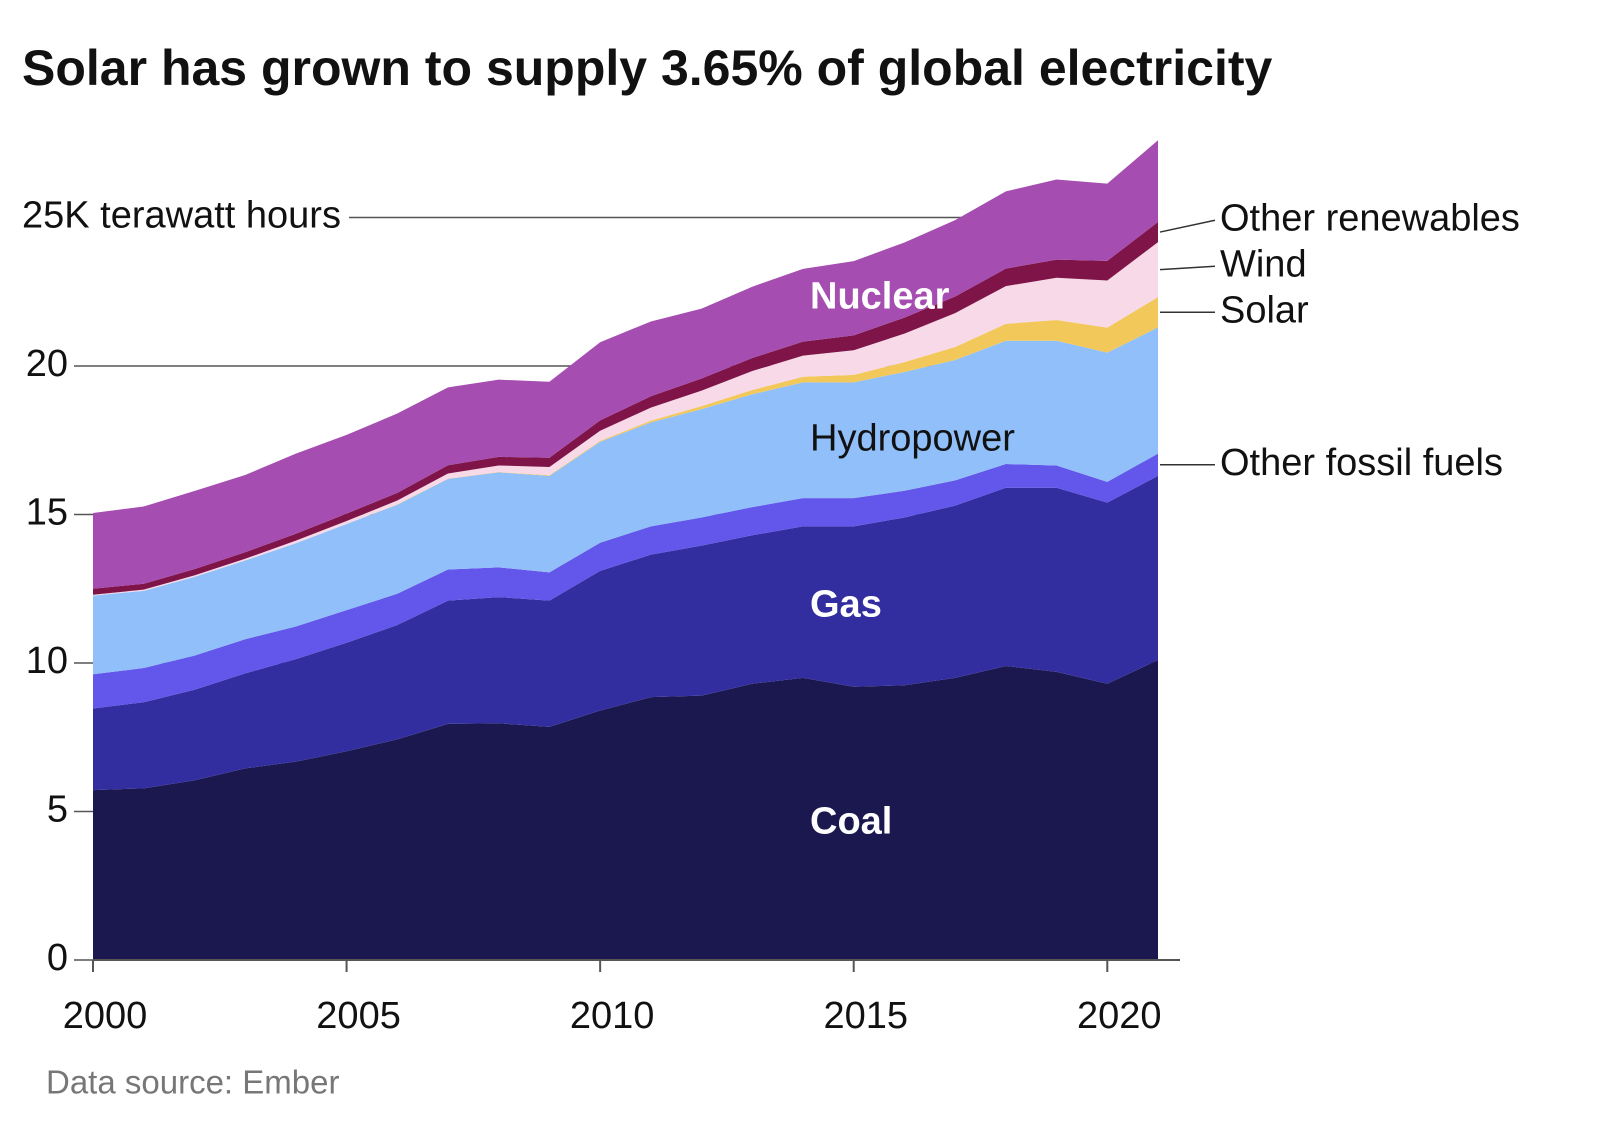 This screenshot has height=1146, width=1600. Describe the element at coordinates (57, 810) in the screenshot. I see `y-tick-label: 5` at that location.